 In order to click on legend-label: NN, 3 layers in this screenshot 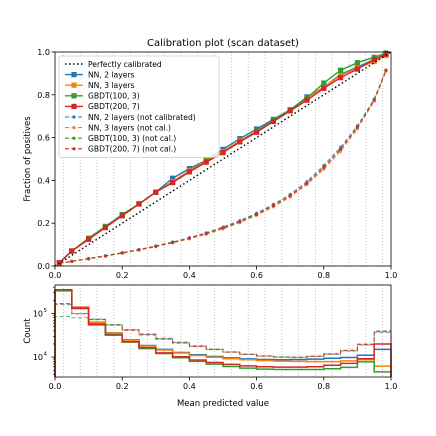, I will do `click(111, 85)`.